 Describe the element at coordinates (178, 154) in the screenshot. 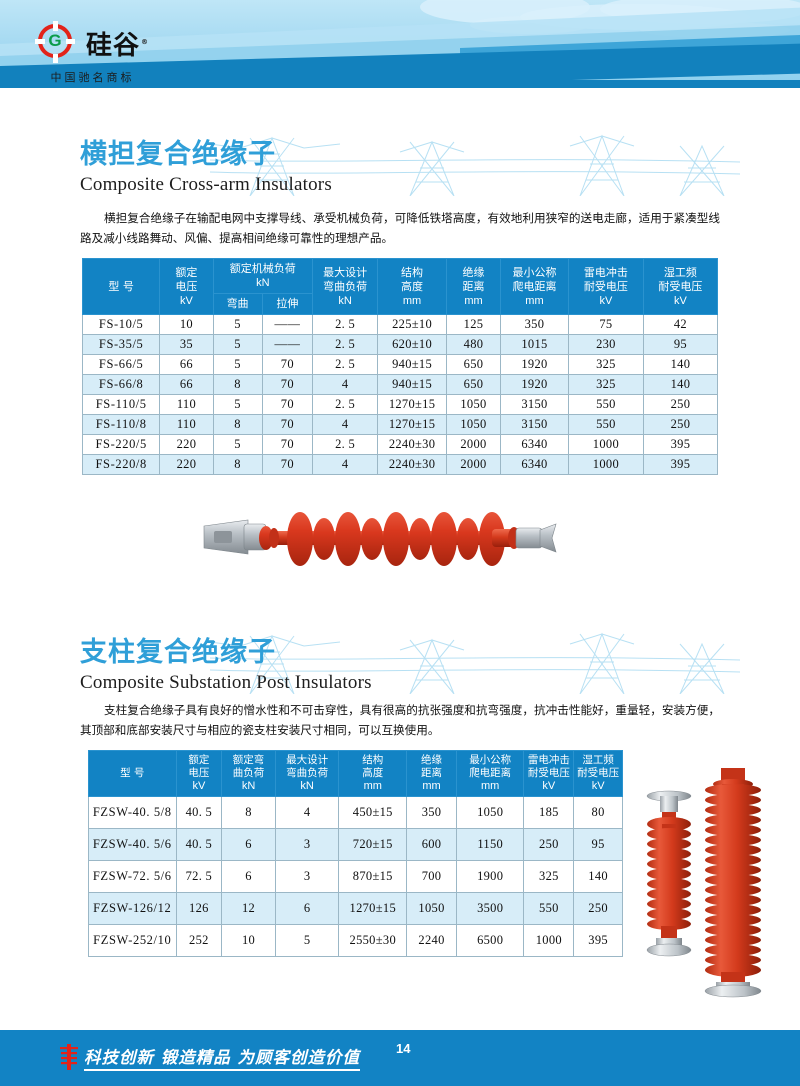

I see `section-title-cn: 横担复合绝缘子` at that location.